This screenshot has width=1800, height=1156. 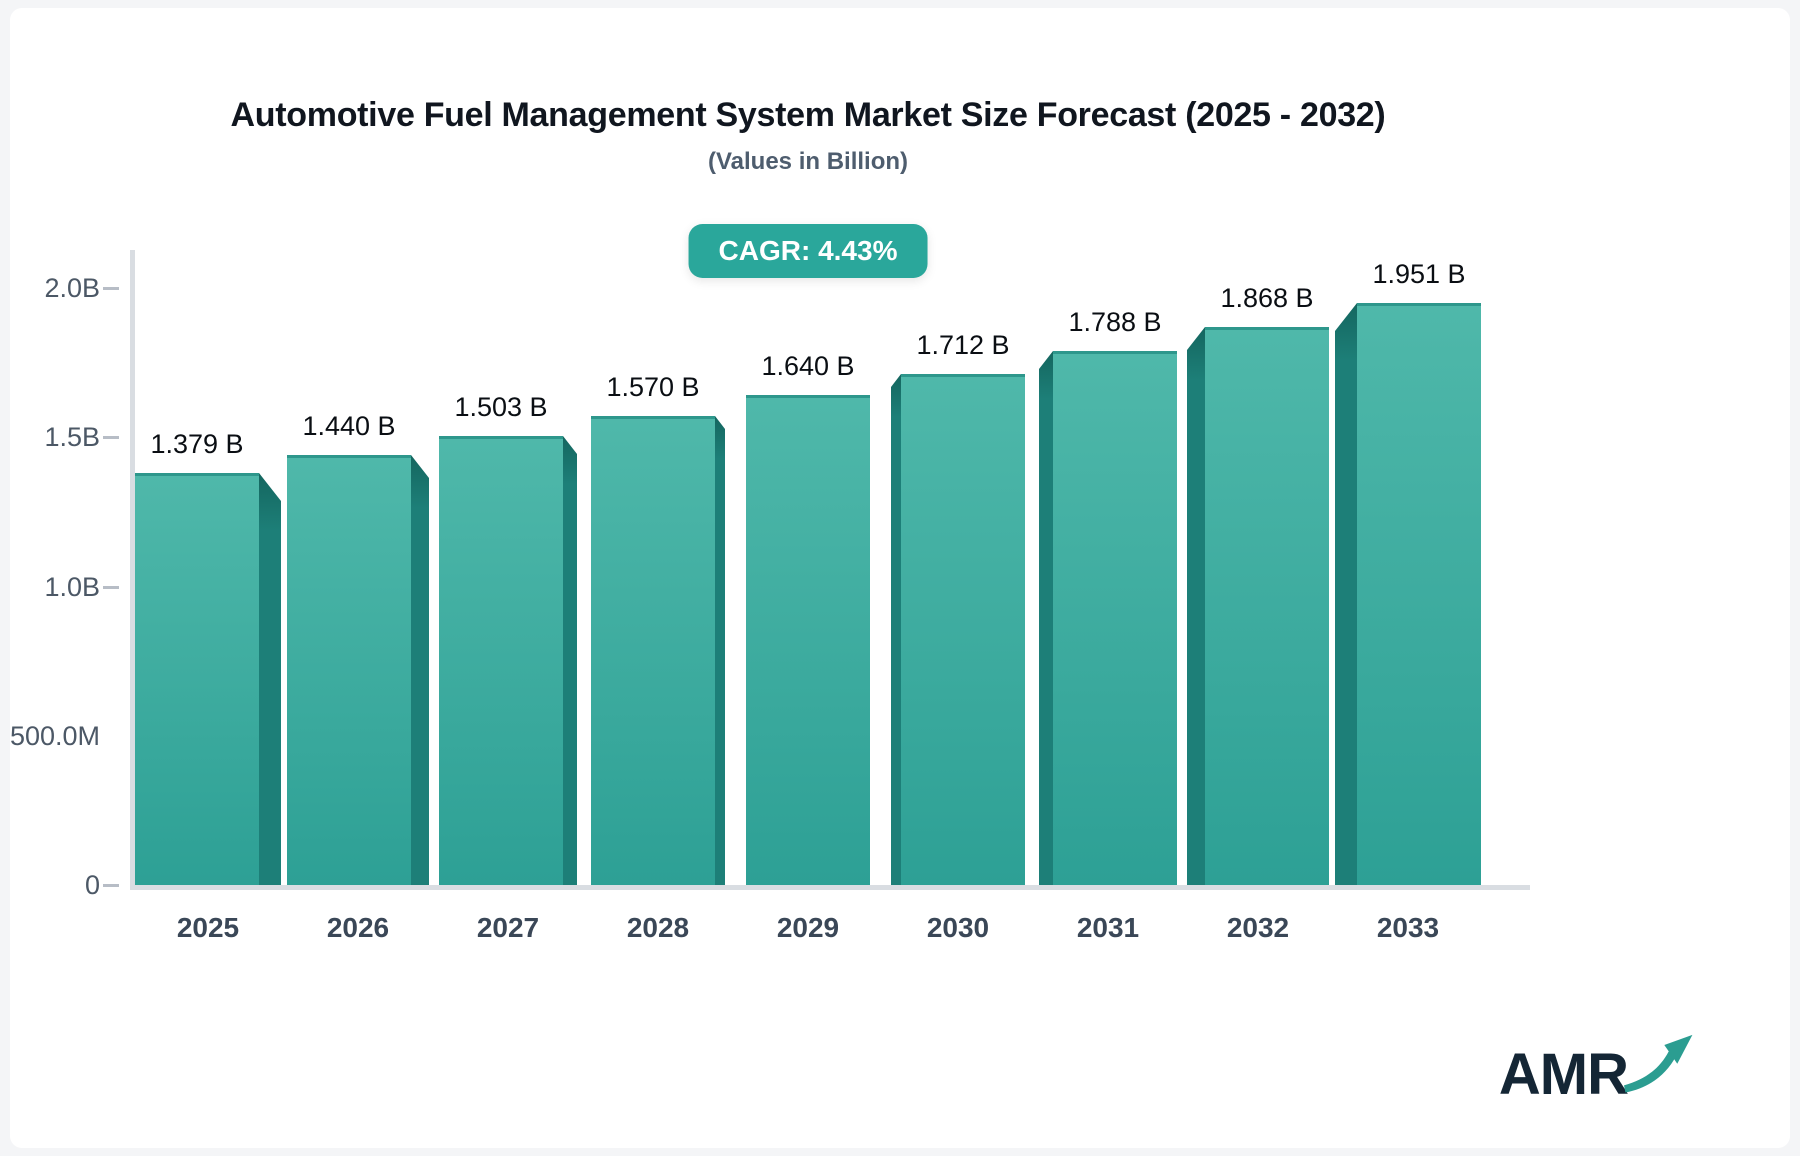 I want to click on x-axis-label-2025: 2025, so click(x=208, y=927).